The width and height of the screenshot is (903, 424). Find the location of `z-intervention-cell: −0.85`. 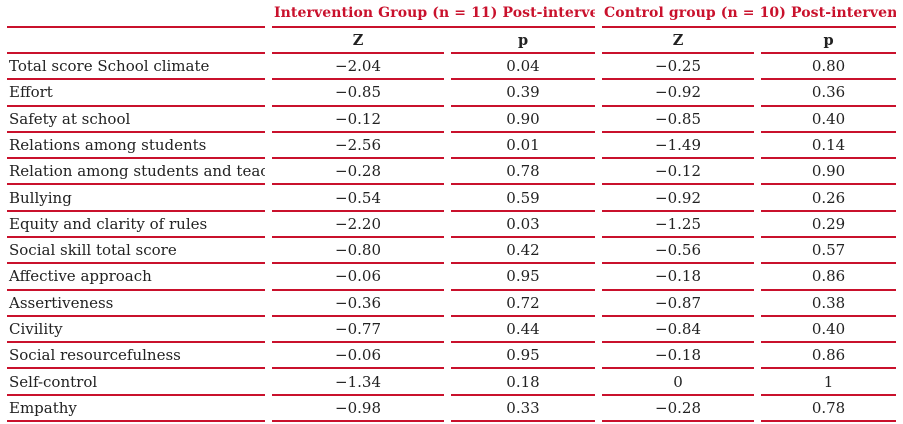

z-intervention-cell: −0.85 is located at coordinates (358, 93).